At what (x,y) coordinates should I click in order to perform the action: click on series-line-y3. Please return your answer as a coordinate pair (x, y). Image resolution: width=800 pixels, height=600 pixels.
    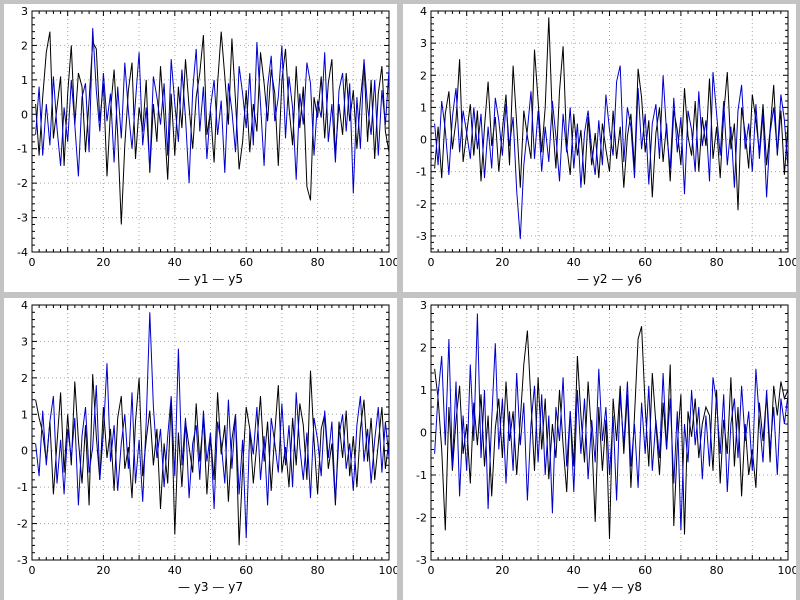
    Looking at the image, I should click on (212, 458).